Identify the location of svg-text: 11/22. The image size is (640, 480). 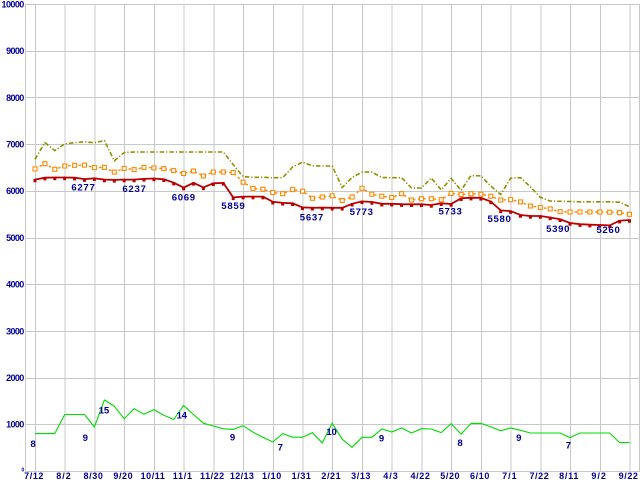
(212, 475).